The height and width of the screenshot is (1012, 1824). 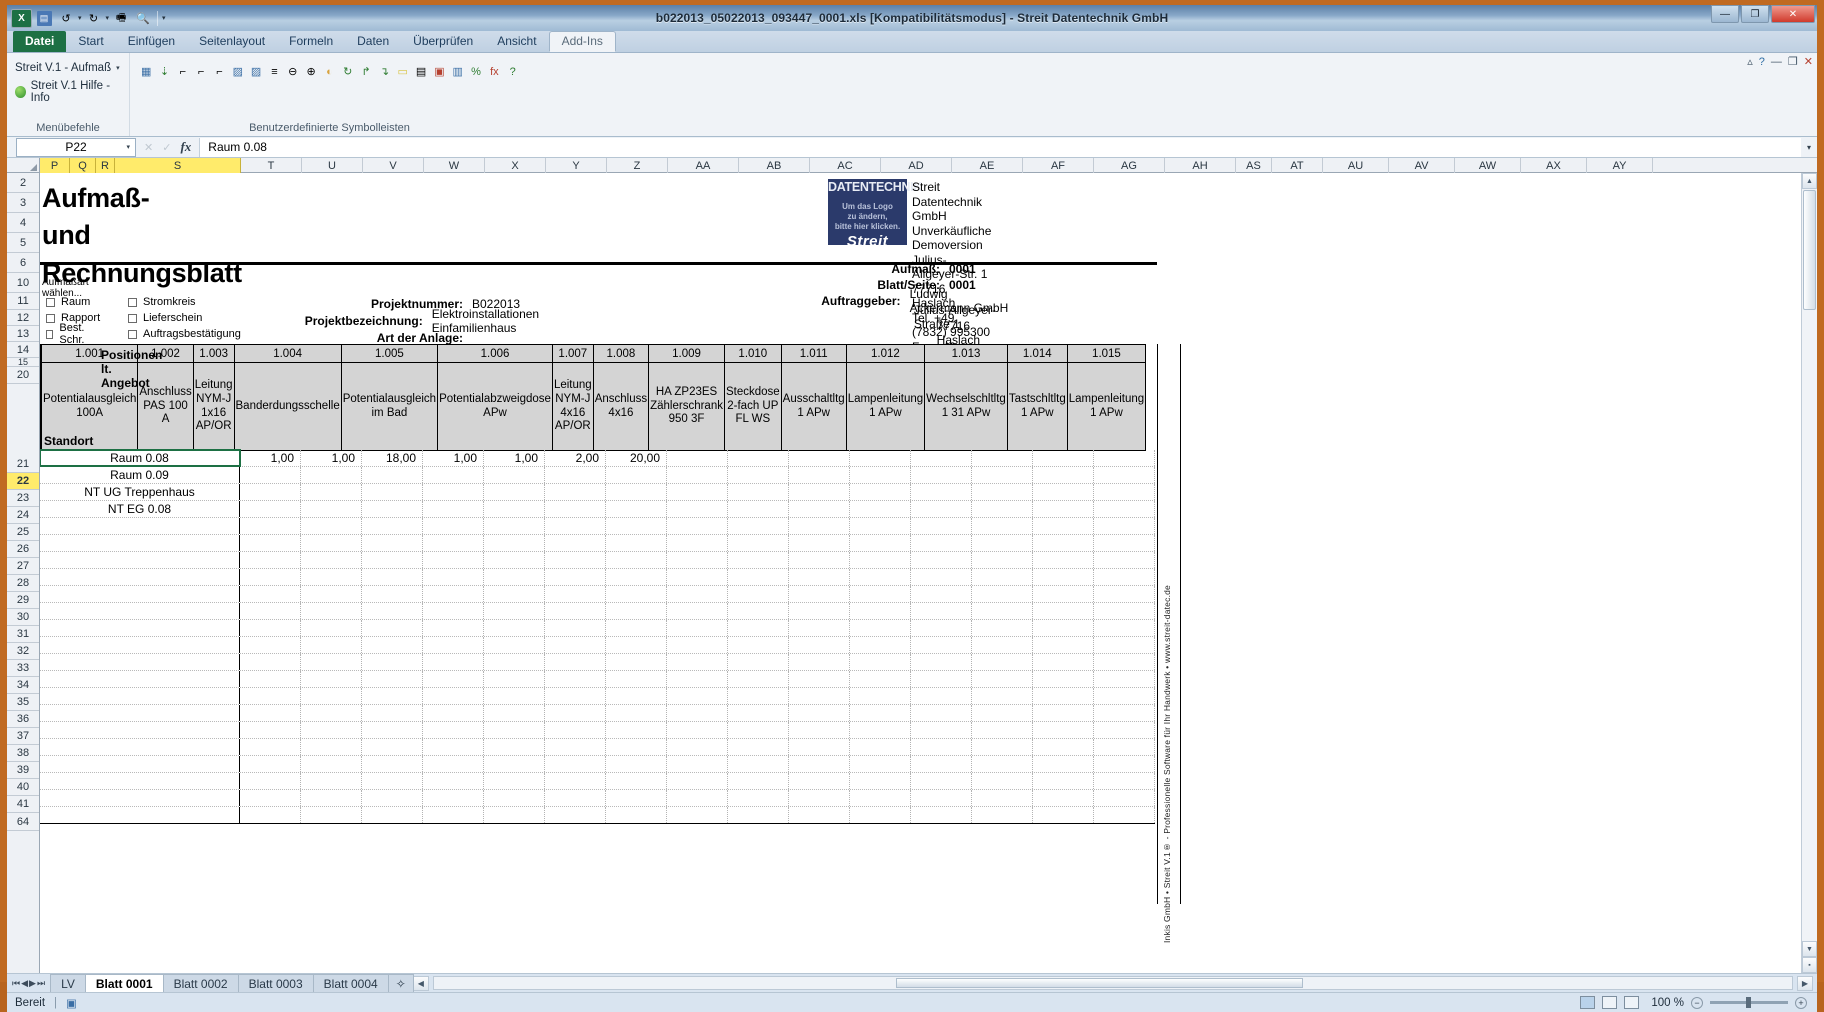 What do you see at coordinates (91, 41) in the screenshot?
I see `tab-start: Start` at bounding box center [91, 41].